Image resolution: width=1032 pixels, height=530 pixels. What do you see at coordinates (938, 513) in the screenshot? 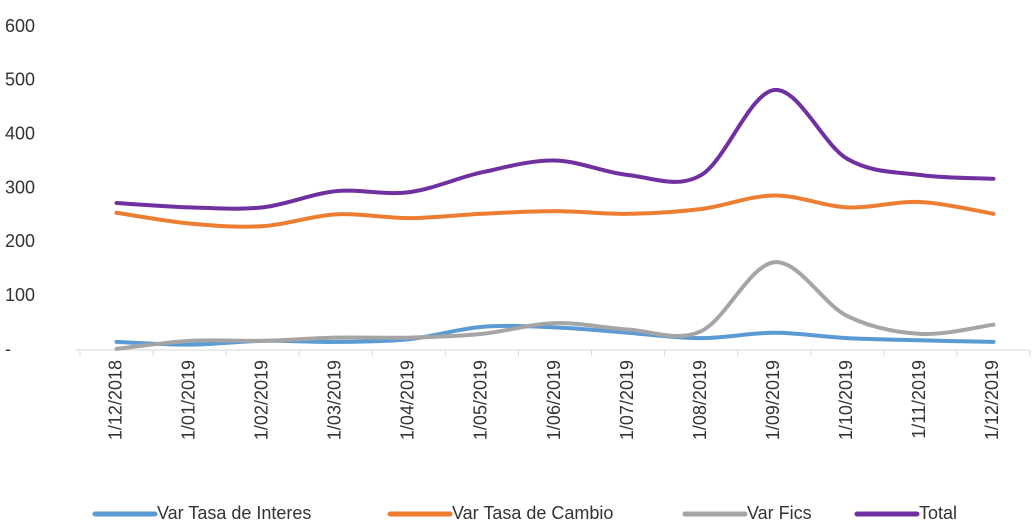
I see `legend-label: Total` at bounding box center [938, 513].